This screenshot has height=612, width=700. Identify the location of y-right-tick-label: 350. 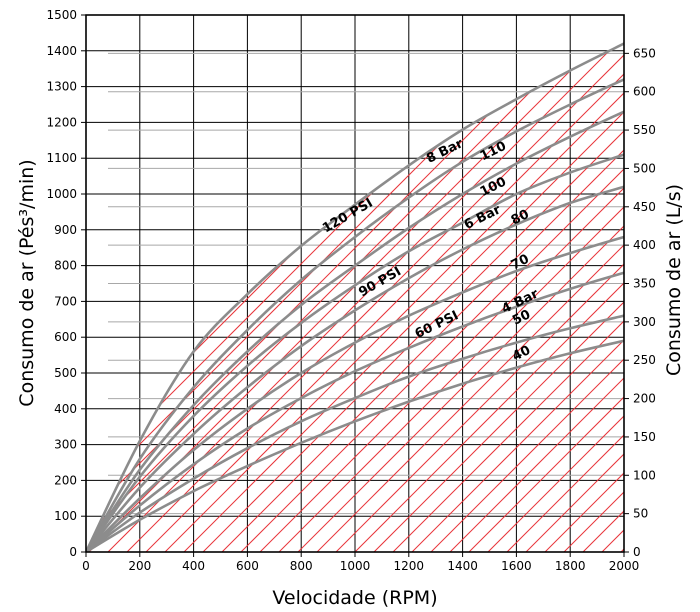
(644, 284).